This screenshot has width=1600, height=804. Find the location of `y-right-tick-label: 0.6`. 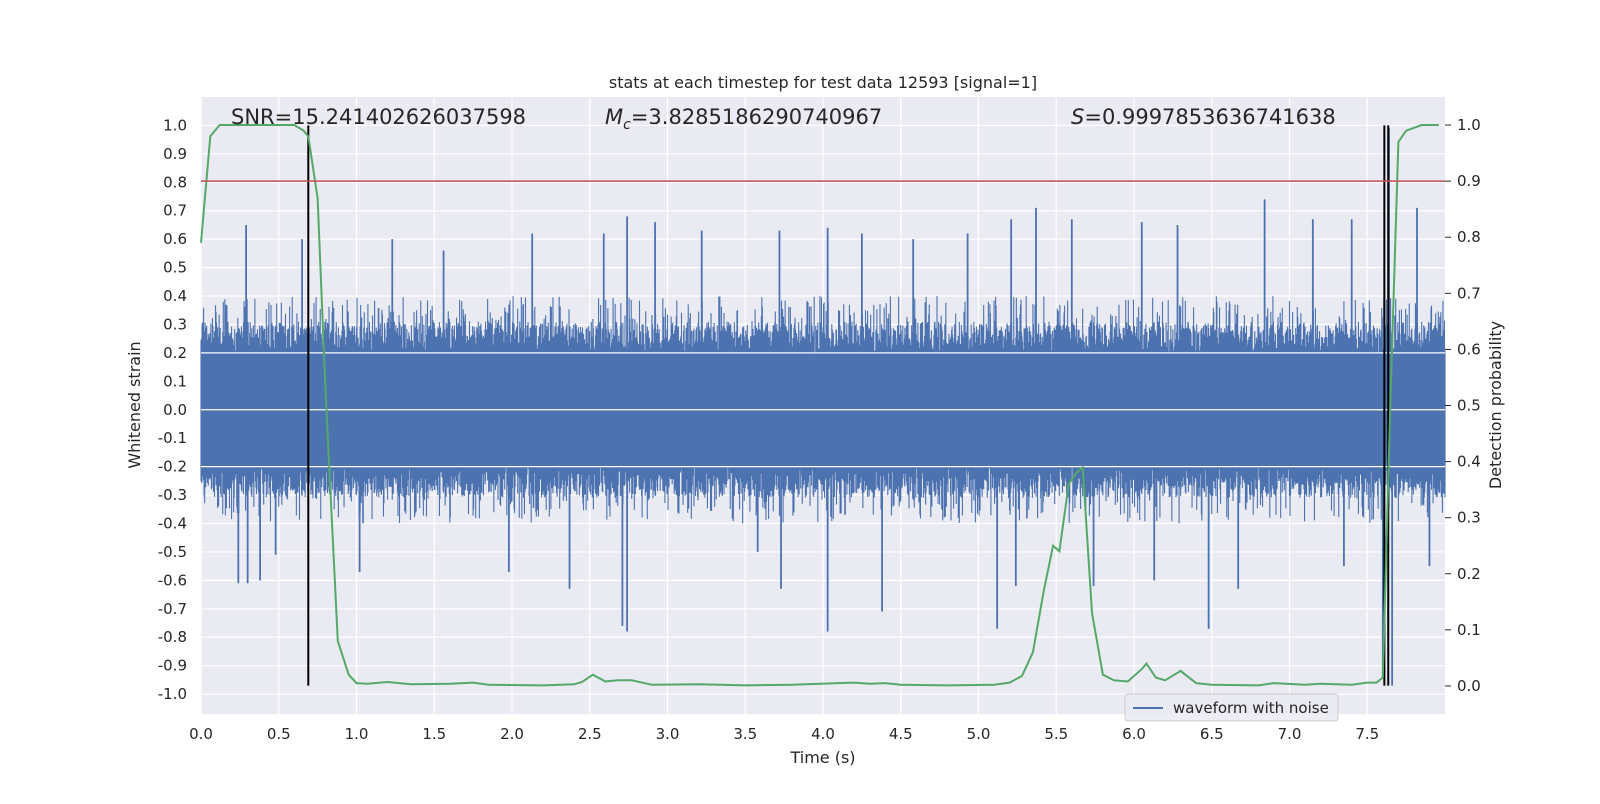

y-right-tick-label: 0.6 is located at coordinates (1469, 349).